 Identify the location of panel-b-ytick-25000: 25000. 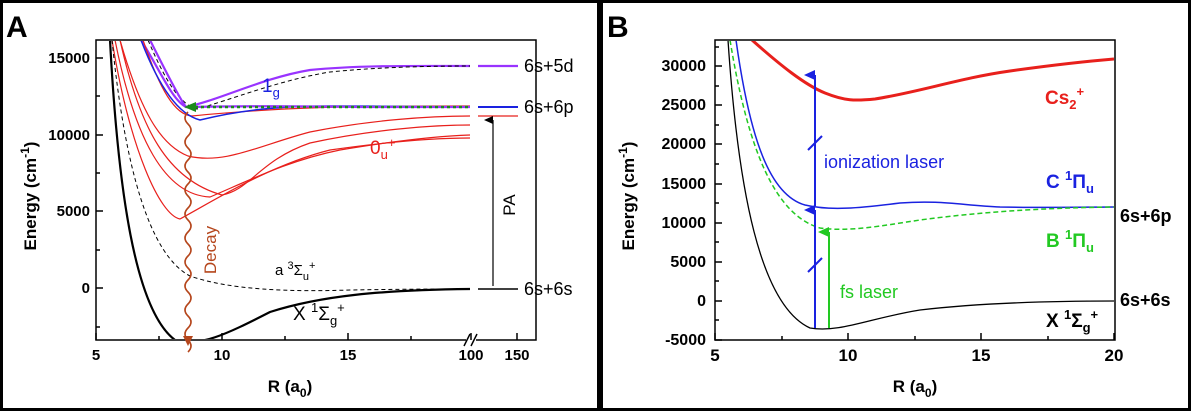
(684, 105).